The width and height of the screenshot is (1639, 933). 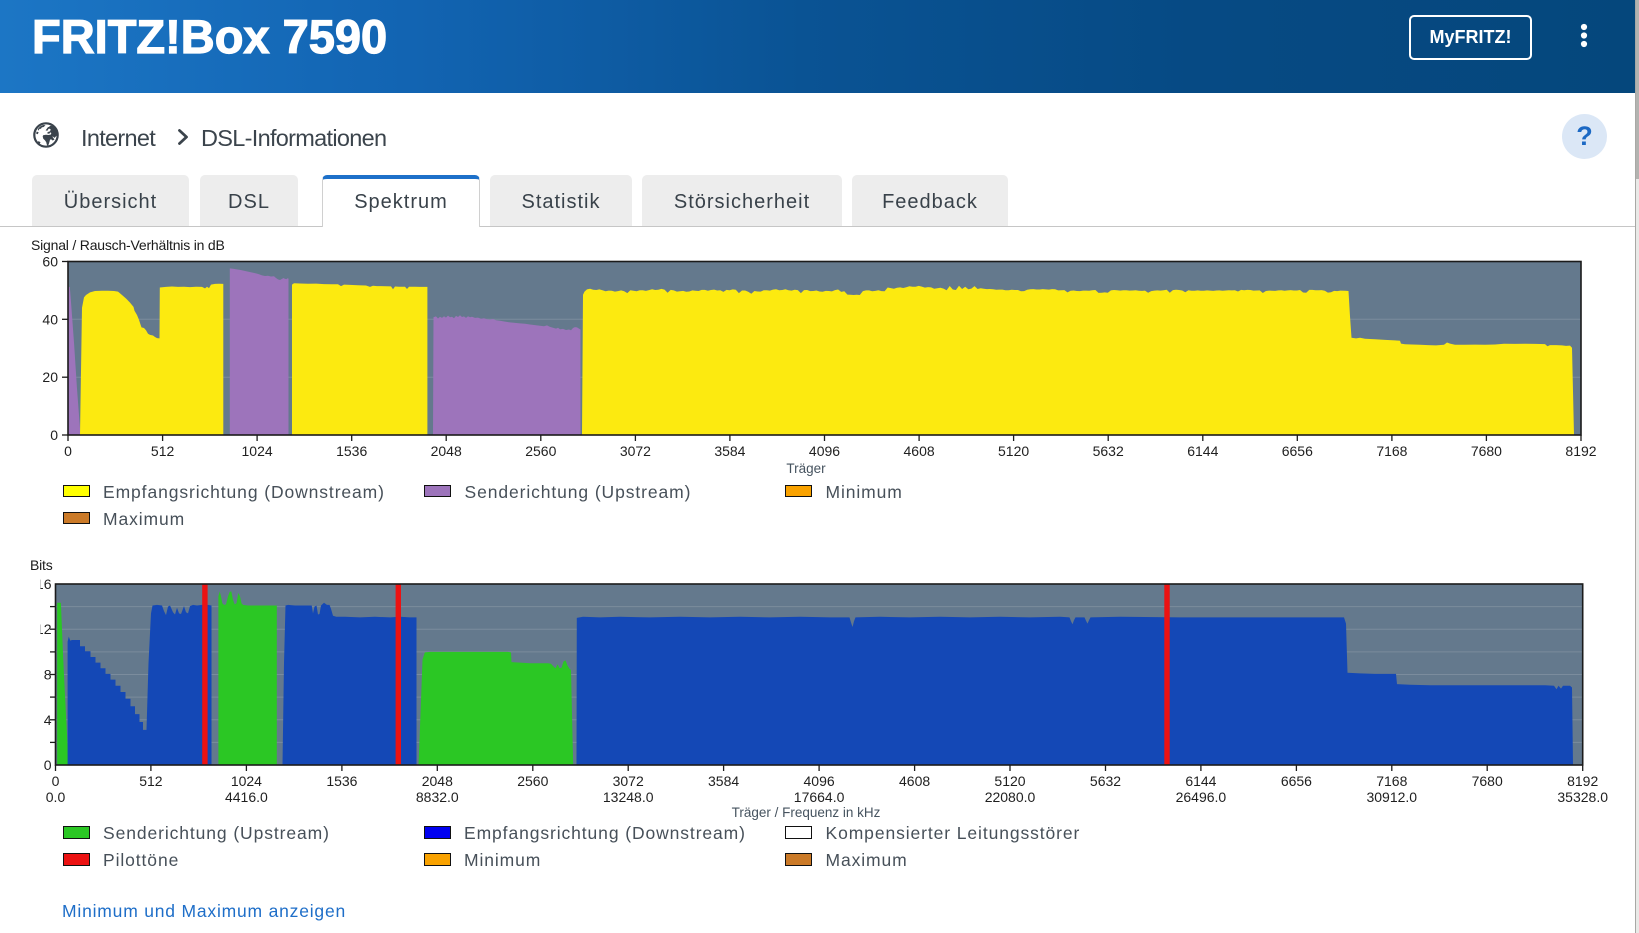 What do you see at coordinates (806, 812) in the screenshot?
I see `svg-text: Träger / Frequenz in kHz` at bounding box center [806, 812].